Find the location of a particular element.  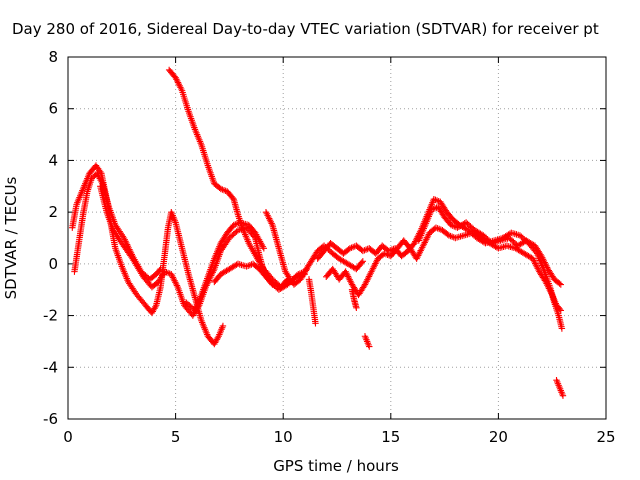

y-tick-label: 6 is located at coordinates (53, 109).